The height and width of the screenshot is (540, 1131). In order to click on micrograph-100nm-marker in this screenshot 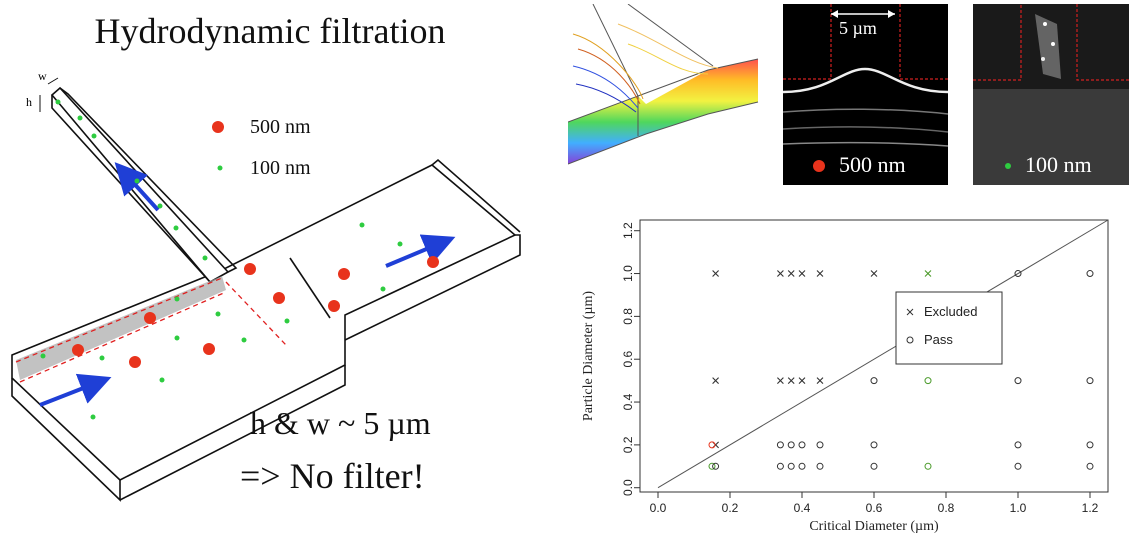, I will do `click(1008, 166)`.